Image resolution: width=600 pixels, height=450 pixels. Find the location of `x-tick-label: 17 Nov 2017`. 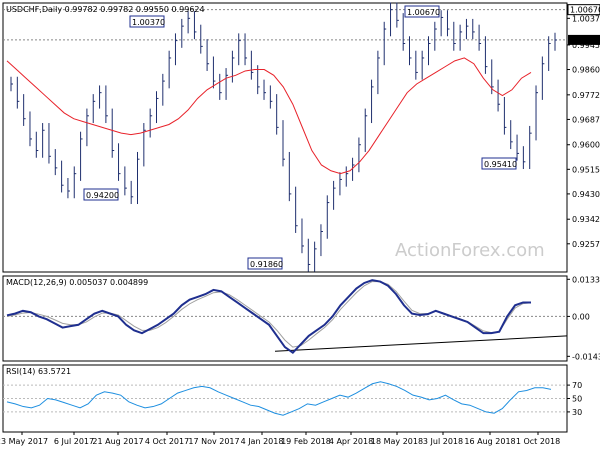

x-tick-label: 17 Nov 2017 is located at coordinates (213, 441).